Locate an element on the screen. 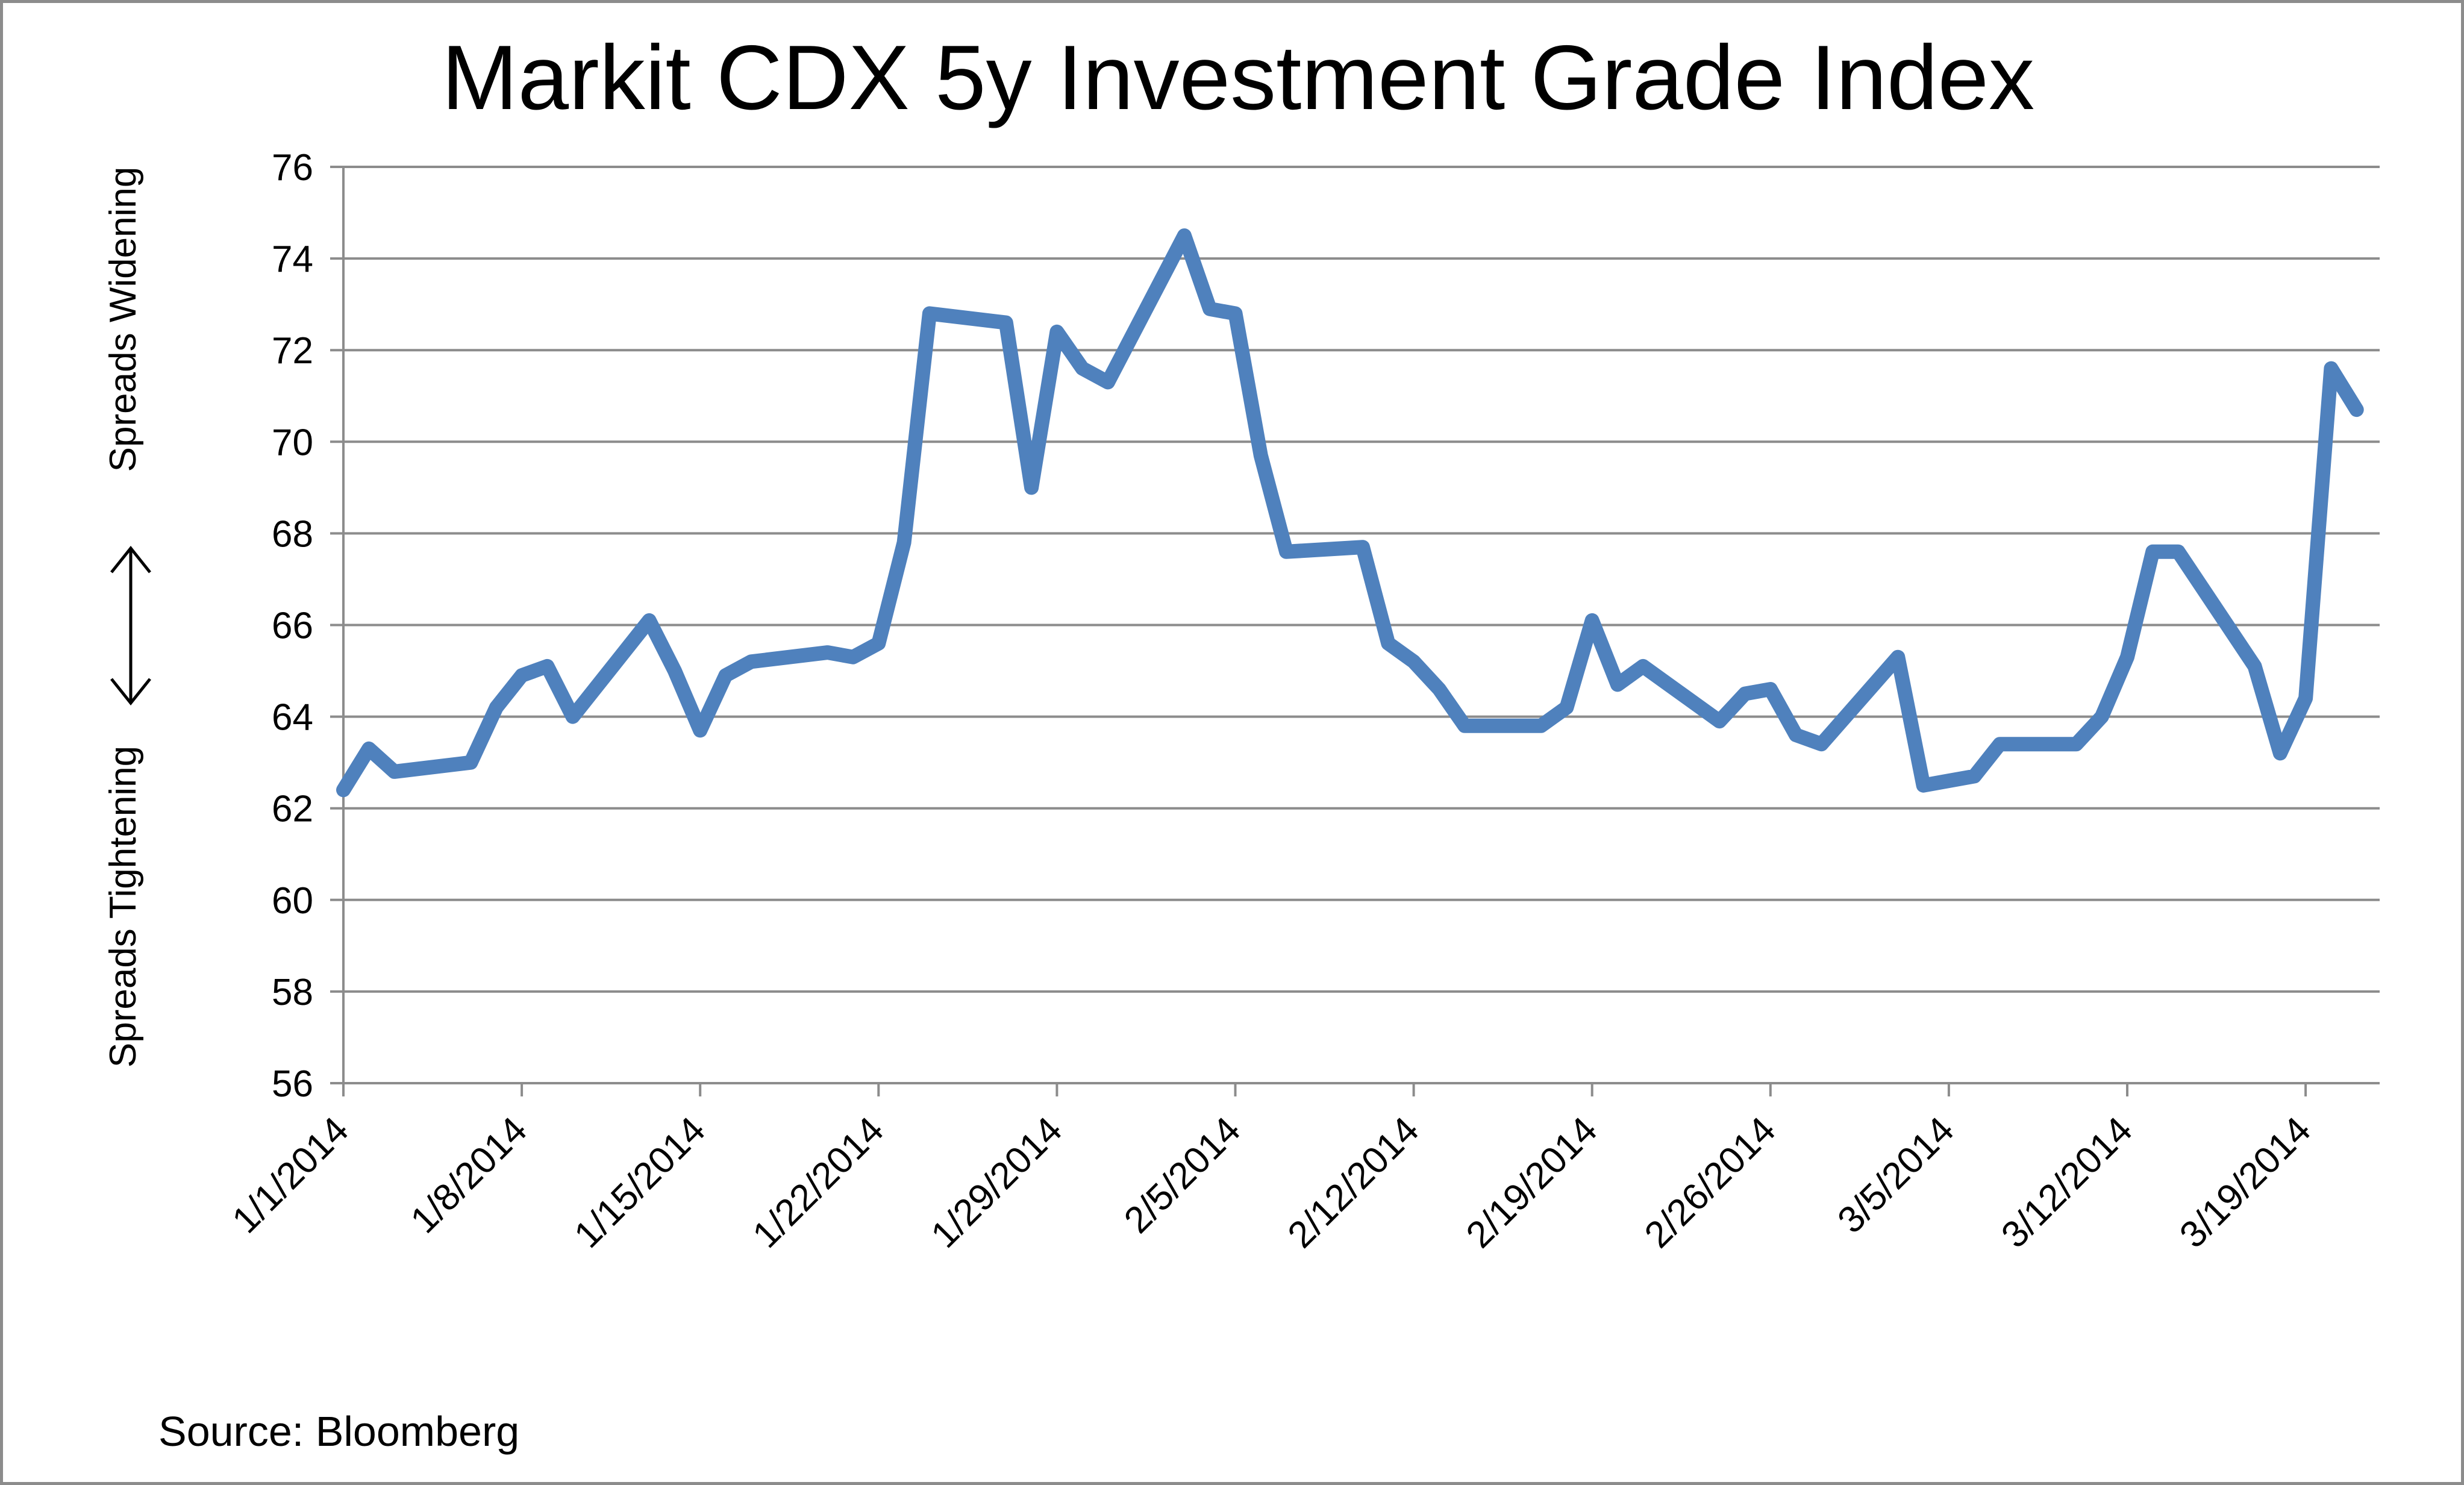 The width and height of the screenshot is (2464, 1485). x-tick-label-4: 1/29/2014 is located at coordinates (997, 1182).